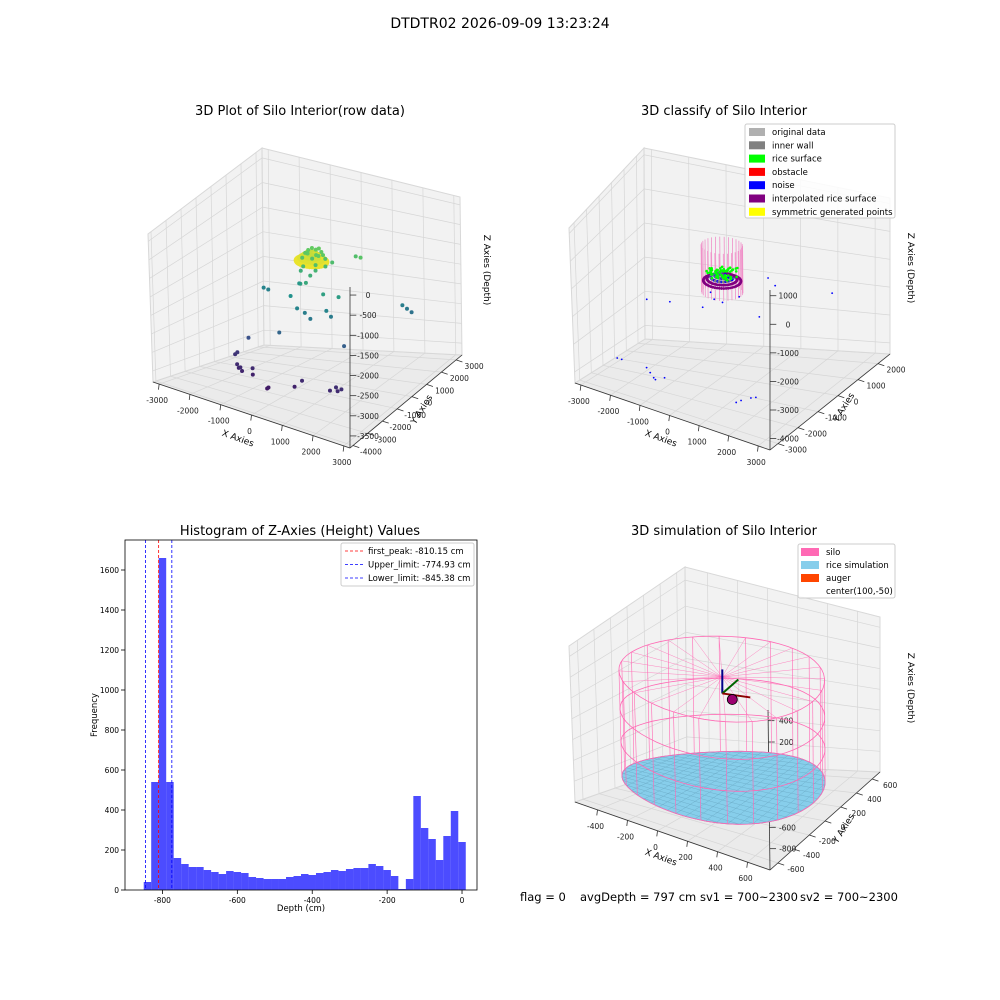 This screenshot has height=1000, width=1000. I want to click on p4-rice-mesh, so click(723, 788).